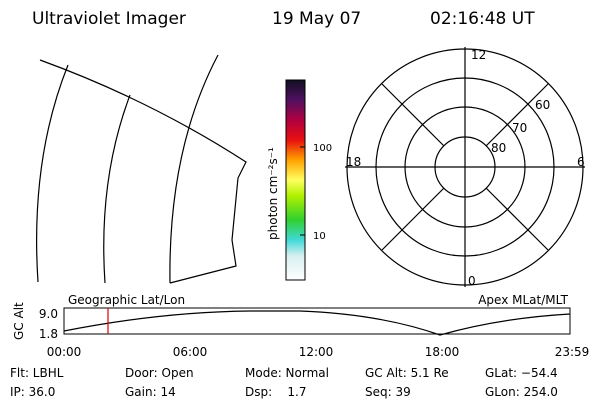 Image resolution: width=600 pixels, height=400 pixels. What do you see at coordinates (273, 193) in the screenshot?
I see `colorbar-label: photon cm⁻²s⁻¹` at bounding box center [273, 193].